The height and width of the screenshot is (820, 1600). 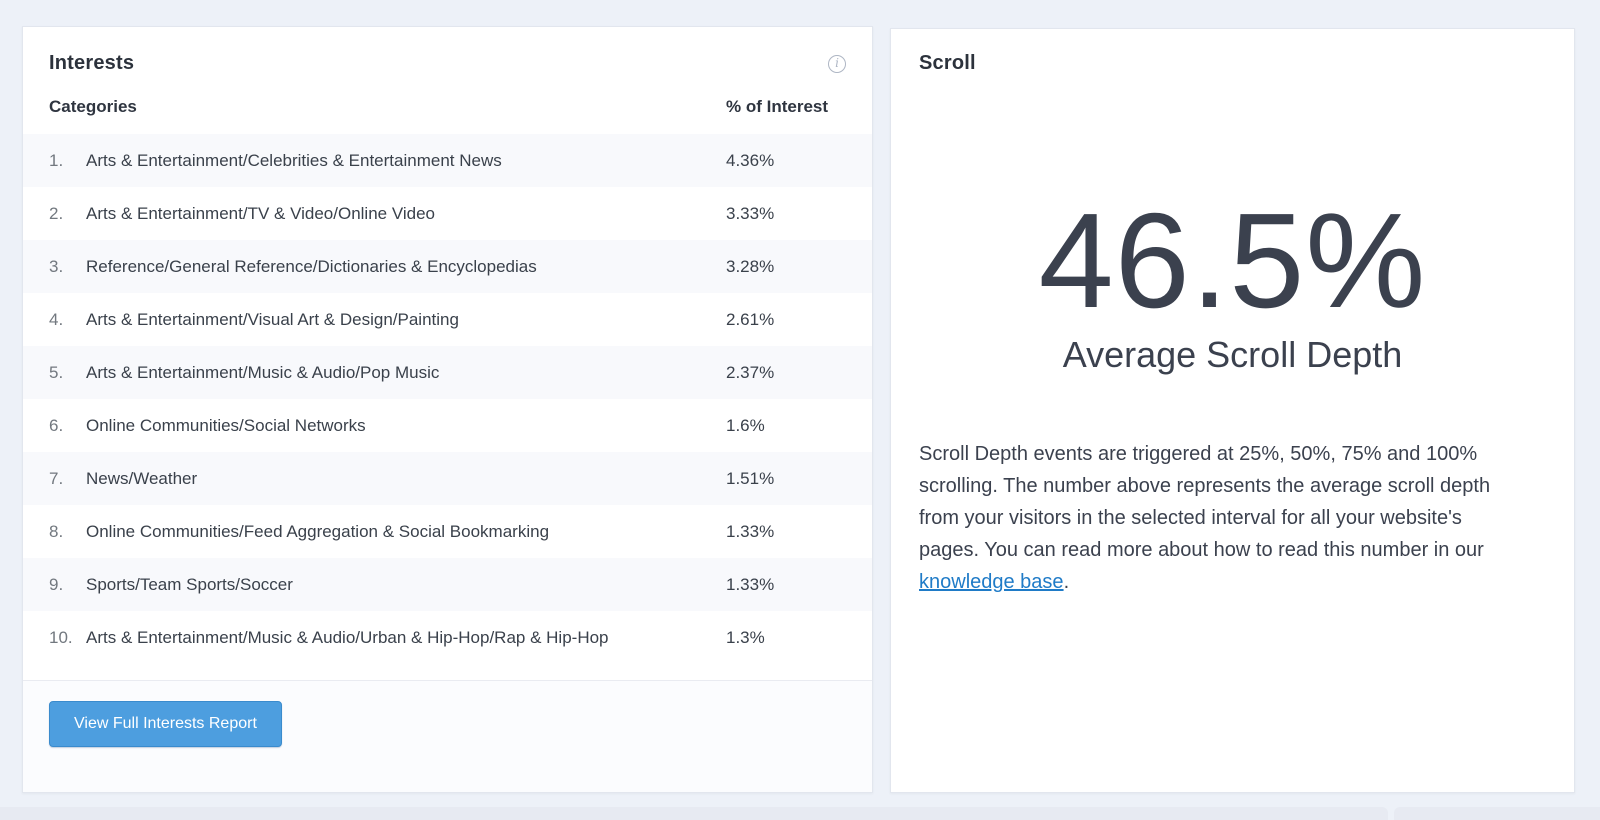 I want to click on scroll-panel-header: Scroll, so click(x=1232, y=52).